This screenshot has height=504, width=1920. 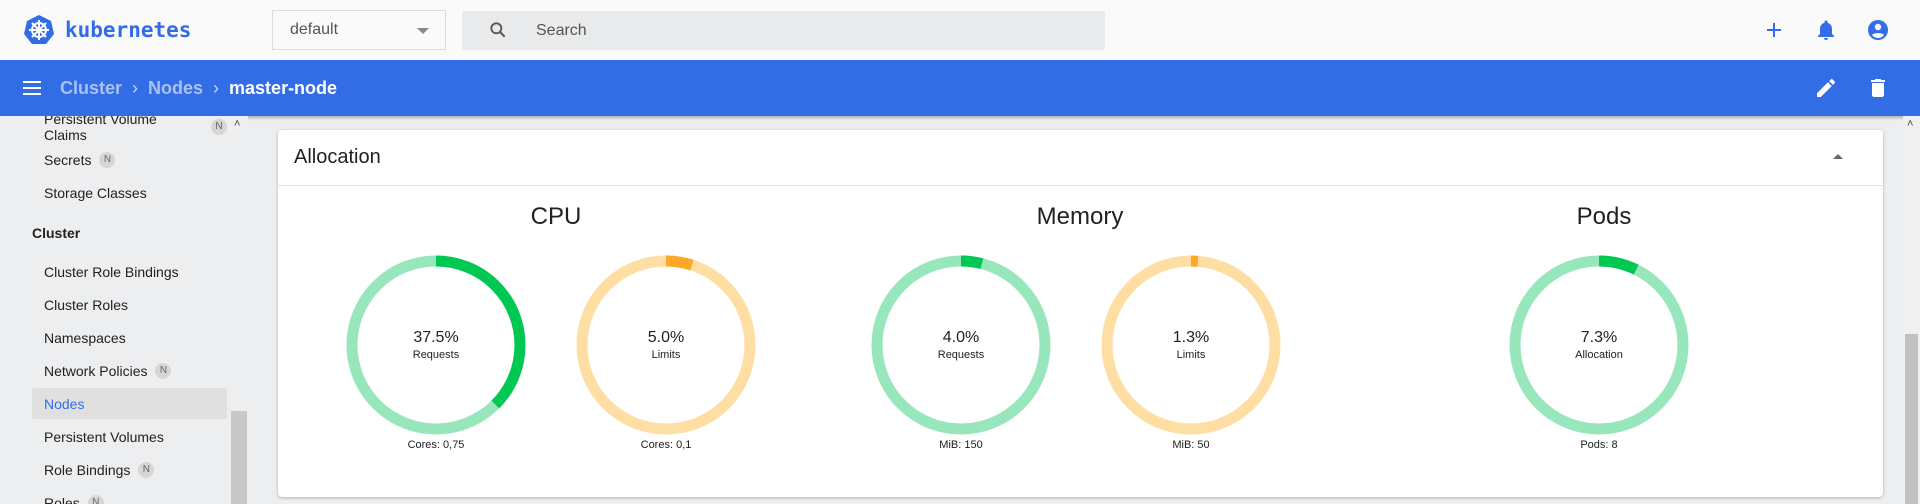 What do you see at coordinates (436, 445) in the screenshot?
I see `cpu-requests-footer: Cores: 0,75` at bounding box center [436, 445].